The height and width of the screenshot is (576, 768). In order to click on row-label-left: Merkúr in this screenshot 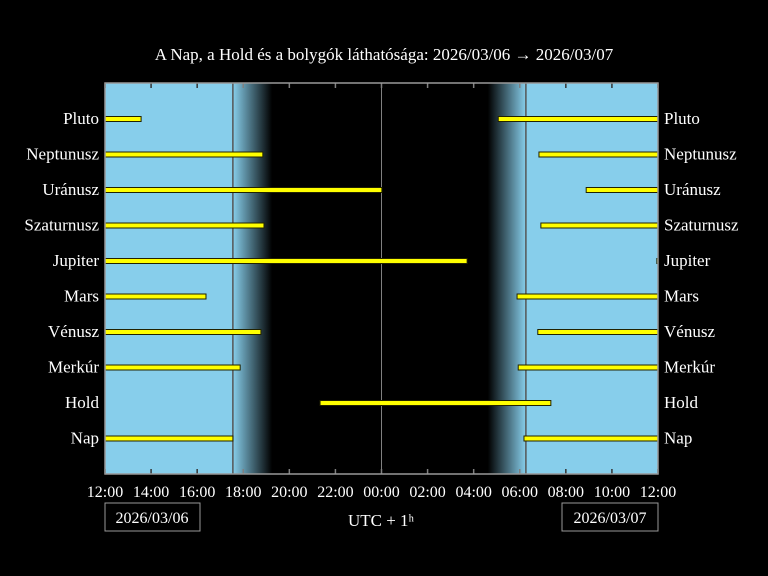, I will do `click(73, 367)`.